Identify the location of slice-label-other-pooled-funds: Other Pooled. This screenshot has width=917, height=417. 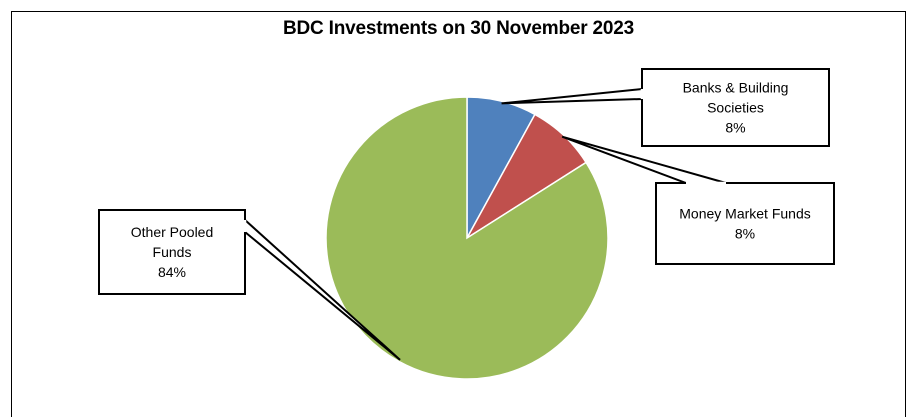
(172, 232).